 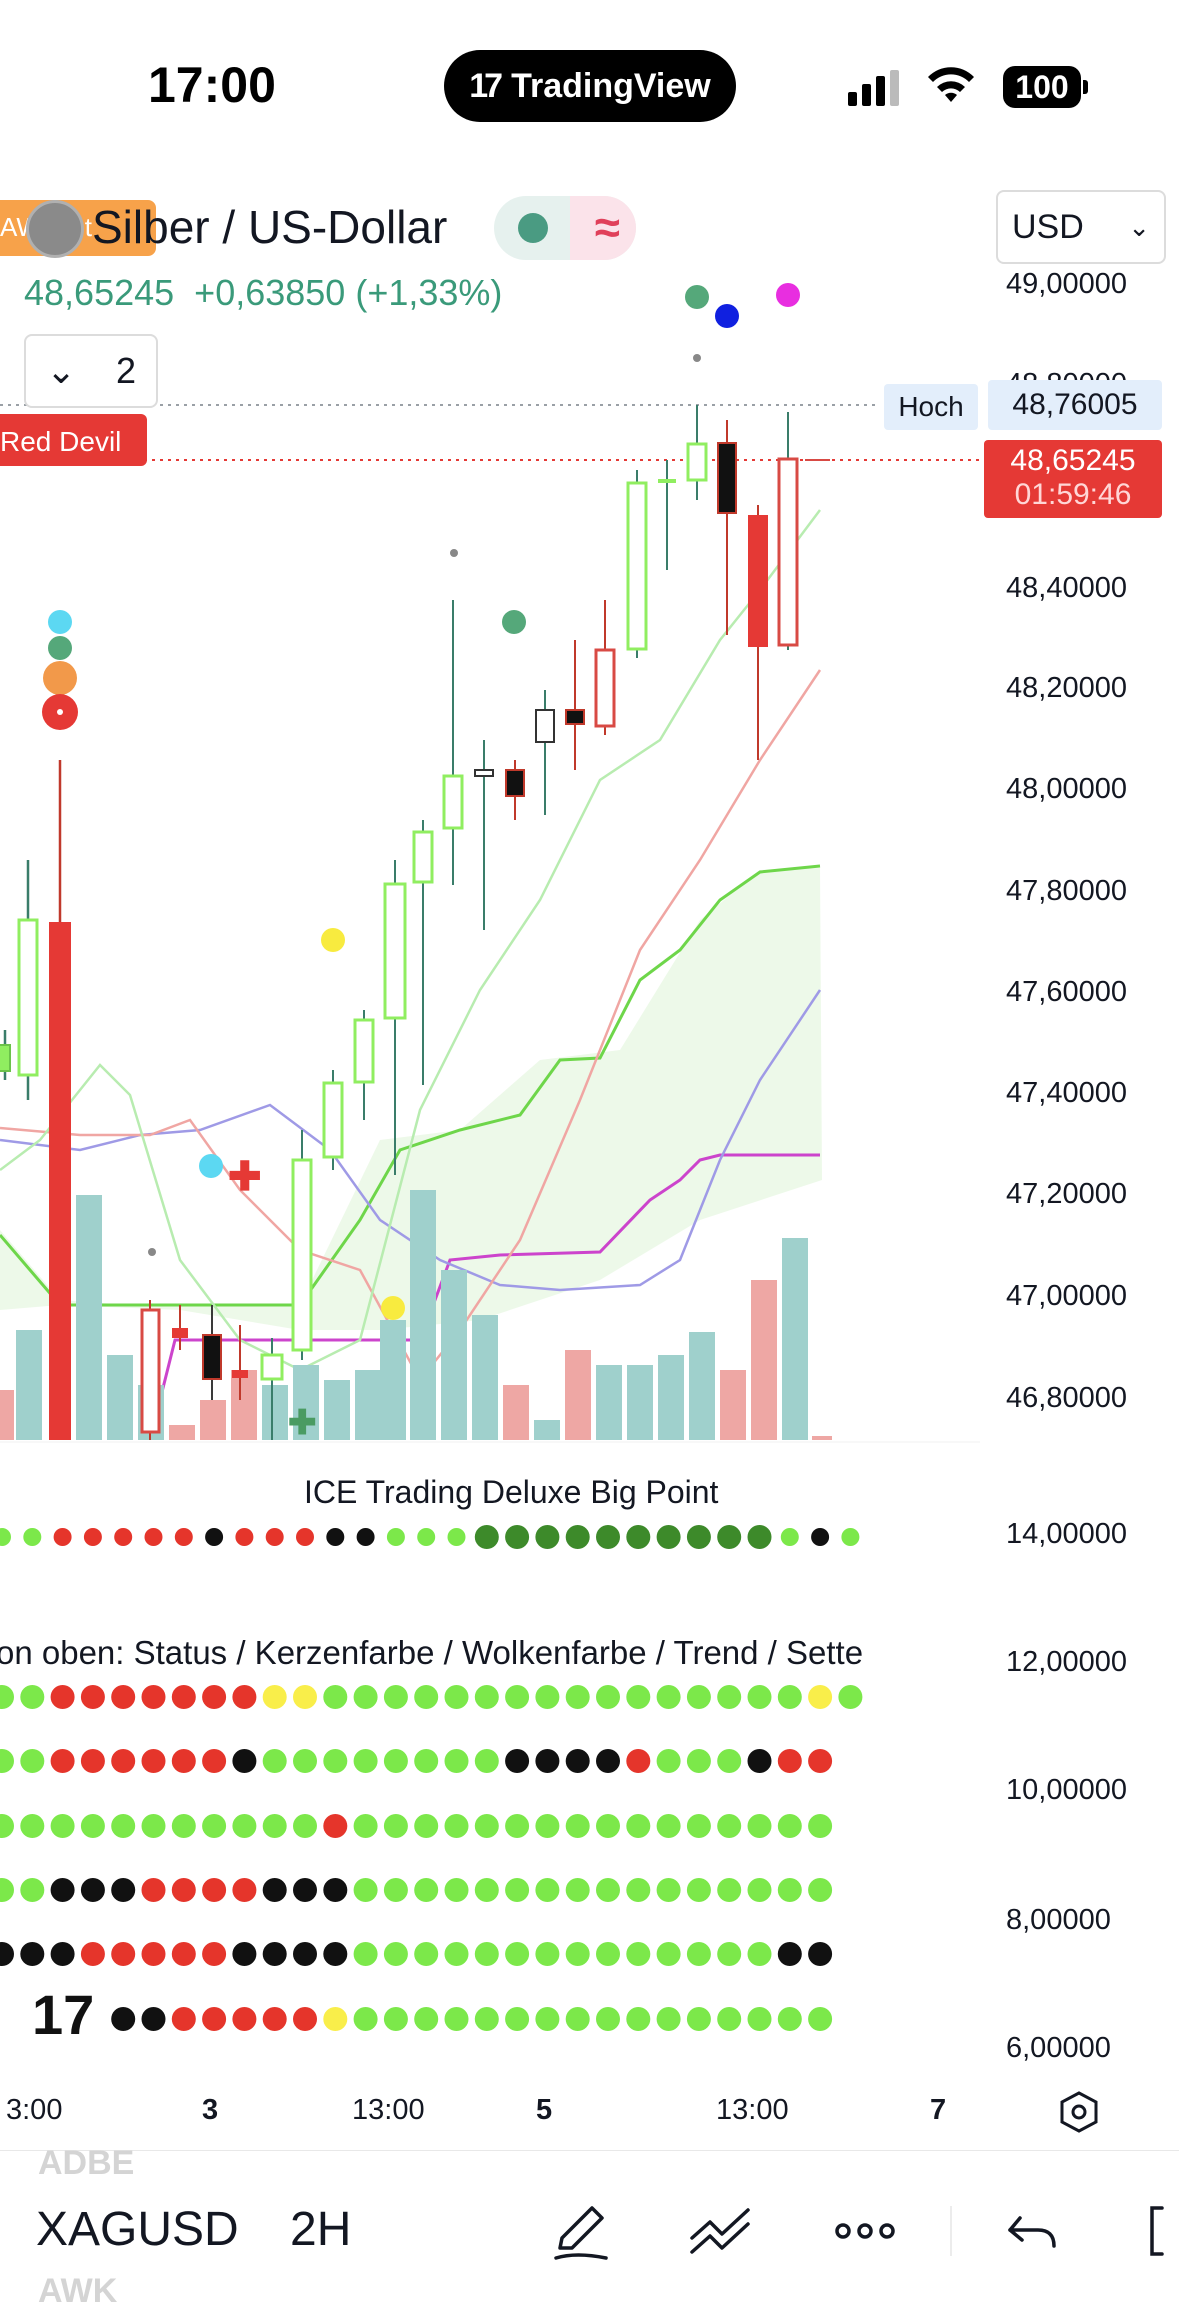 I want to click on current-price: 48,65245, so click(x=1073, y=460).